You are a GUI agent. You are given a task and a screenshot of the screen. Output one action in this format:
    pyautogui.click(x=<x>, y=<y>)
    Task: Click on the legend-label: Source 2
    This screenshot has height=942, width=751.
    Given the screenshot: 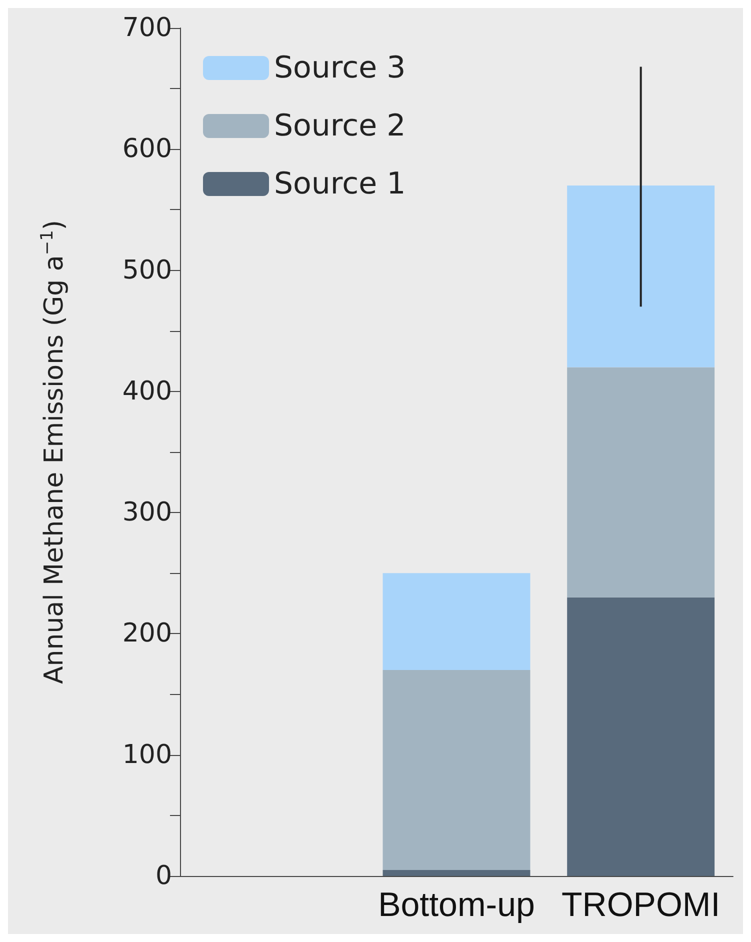 What is the action you would take?
    pyautogui.click(x=340, y=126)
    